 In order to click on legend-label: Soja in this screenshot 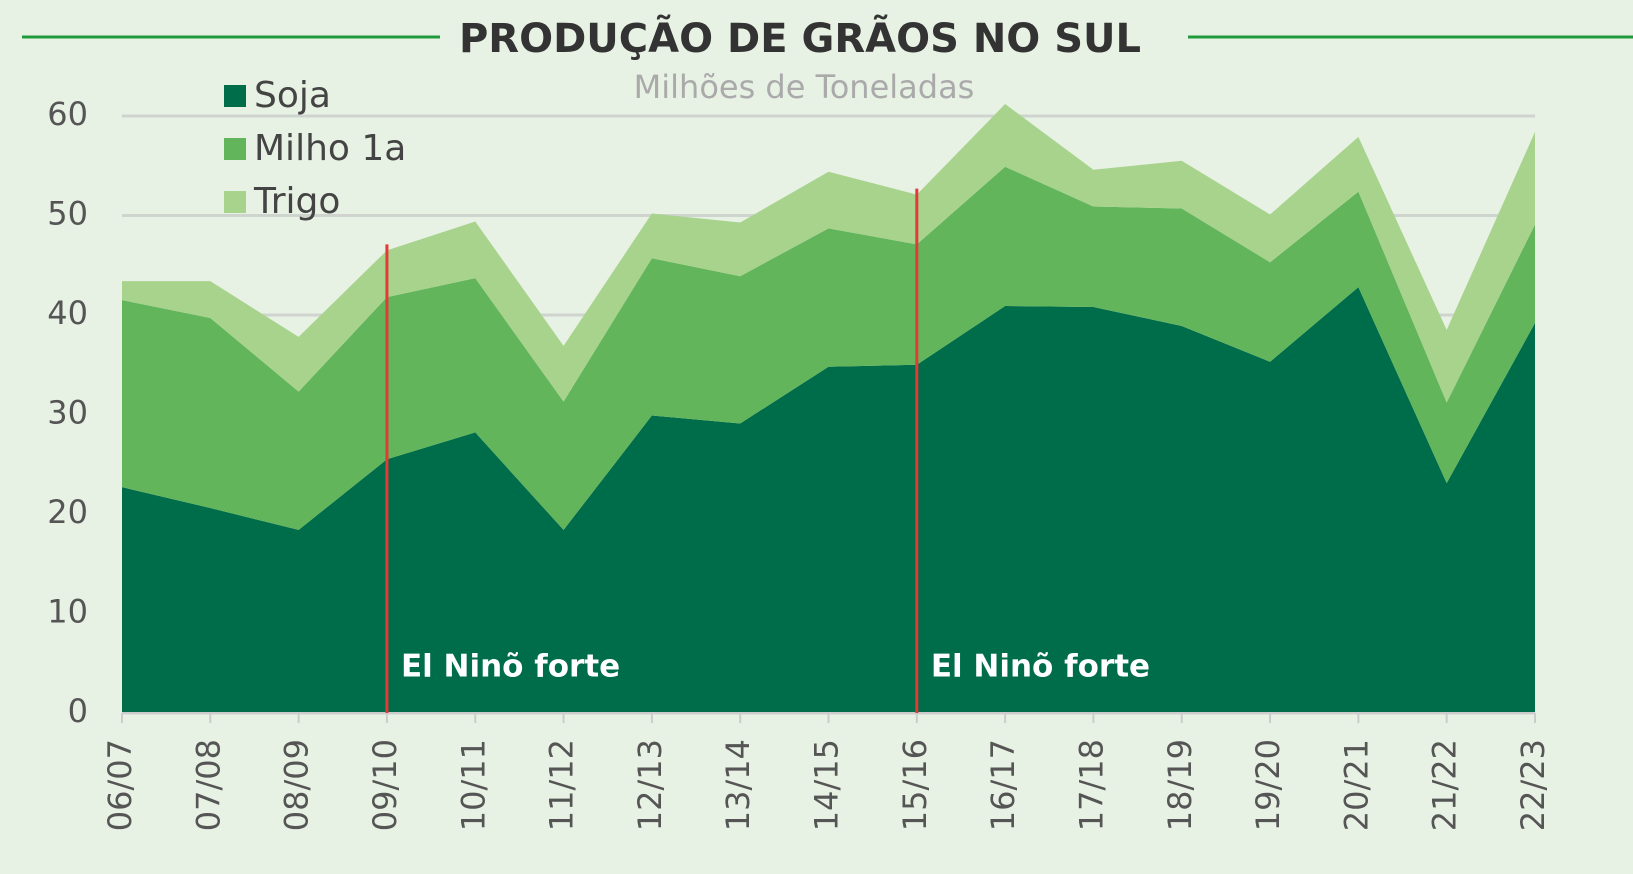, I will do `click(292, 95)`.